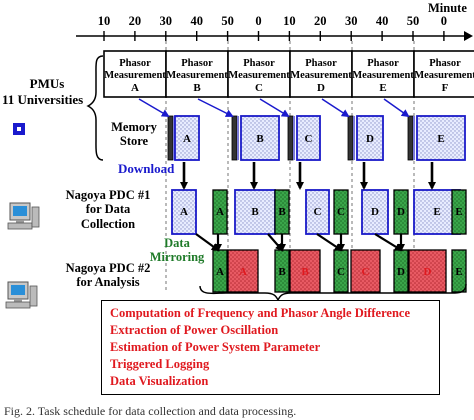  Describe the element at coordinates (95, 108) in the screenshot. I see `pmu-brace` at that location.